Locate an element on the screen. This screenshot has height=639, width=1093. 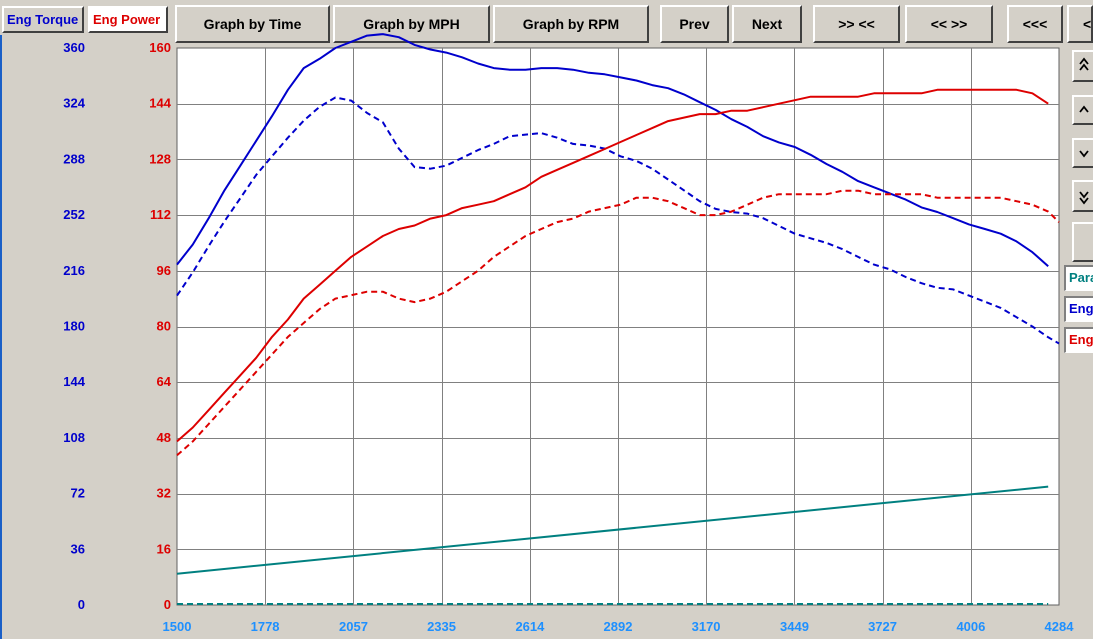
y-right-tick-label: 64 is located at coordinates (164, 381).